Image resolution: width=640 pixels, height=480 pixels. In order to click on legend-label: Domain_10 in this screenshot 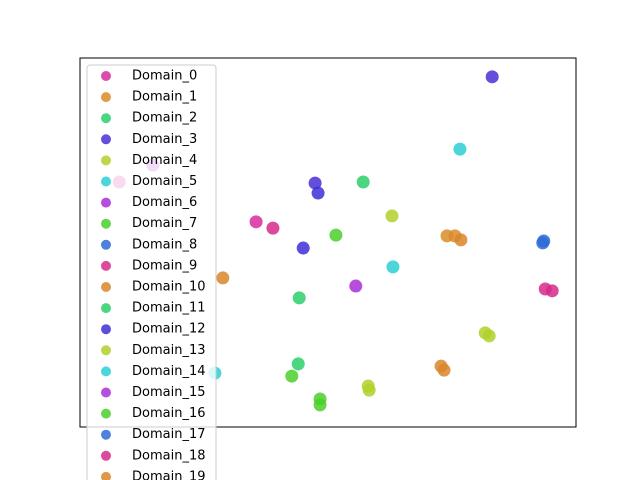, I will do `click(169, 287)`.